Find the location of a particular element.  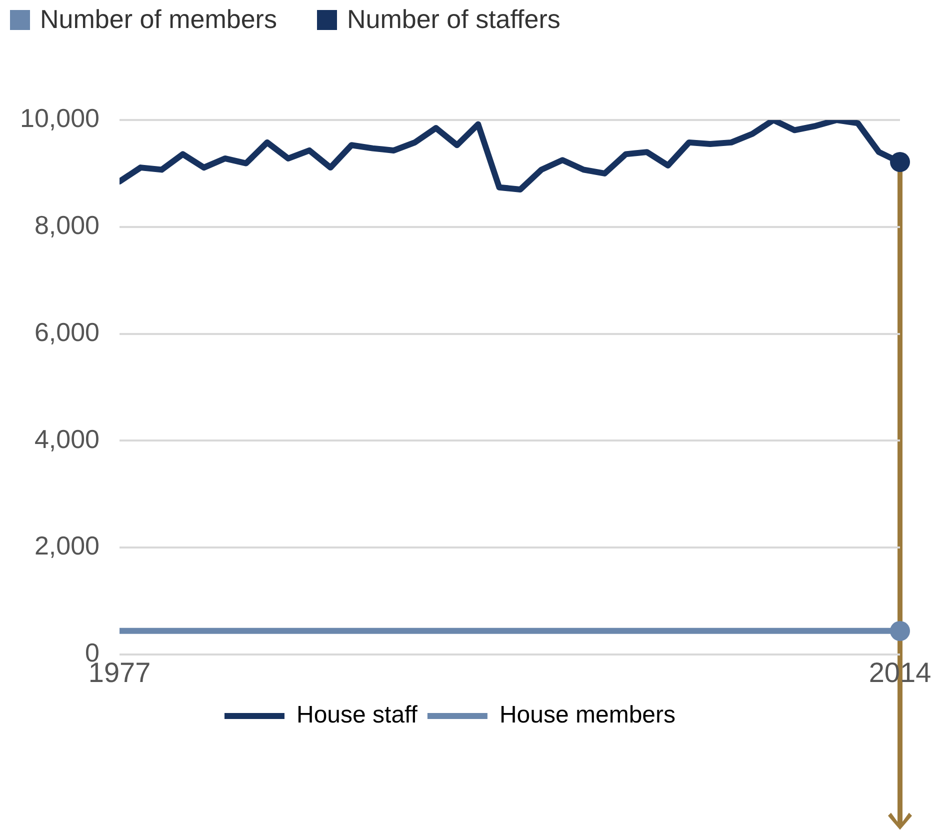

text: Number of members is located at coordinates (158, 19).